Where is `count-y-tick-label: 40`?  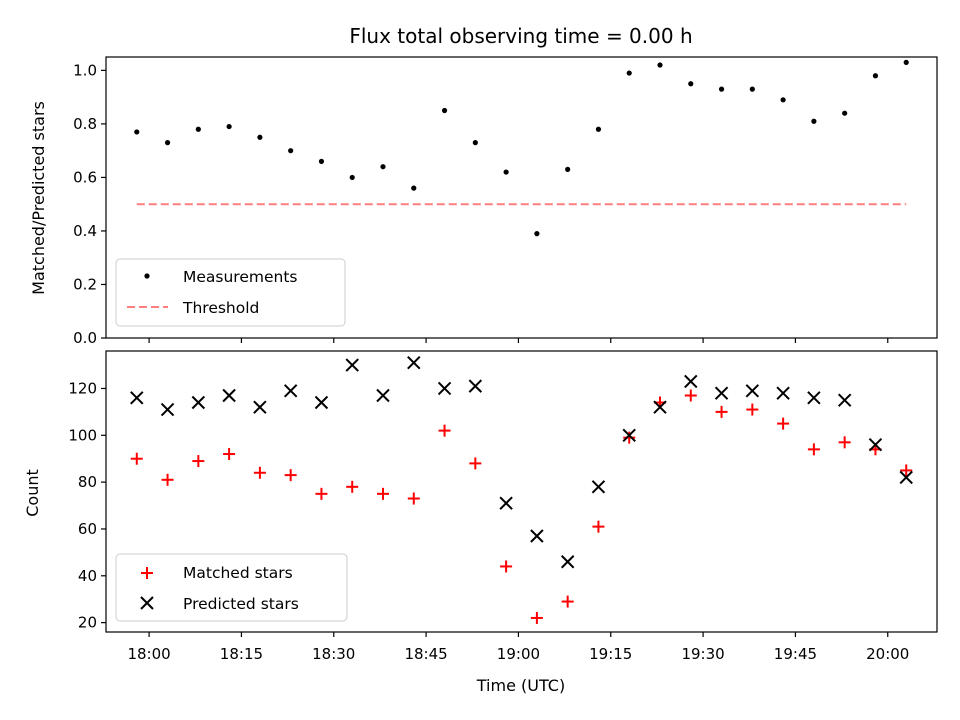 count-y-tick-label: 40 is located at coordinates (87, 576).